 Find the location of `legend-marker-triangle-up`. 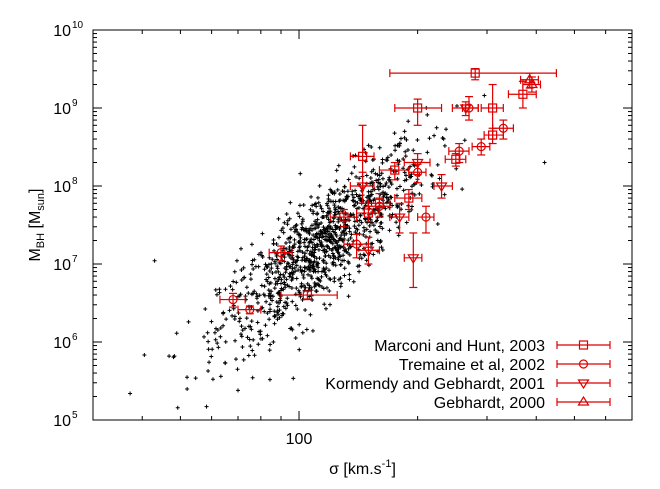

legend-marker-triangle-up is located at coordinates (583, 400).